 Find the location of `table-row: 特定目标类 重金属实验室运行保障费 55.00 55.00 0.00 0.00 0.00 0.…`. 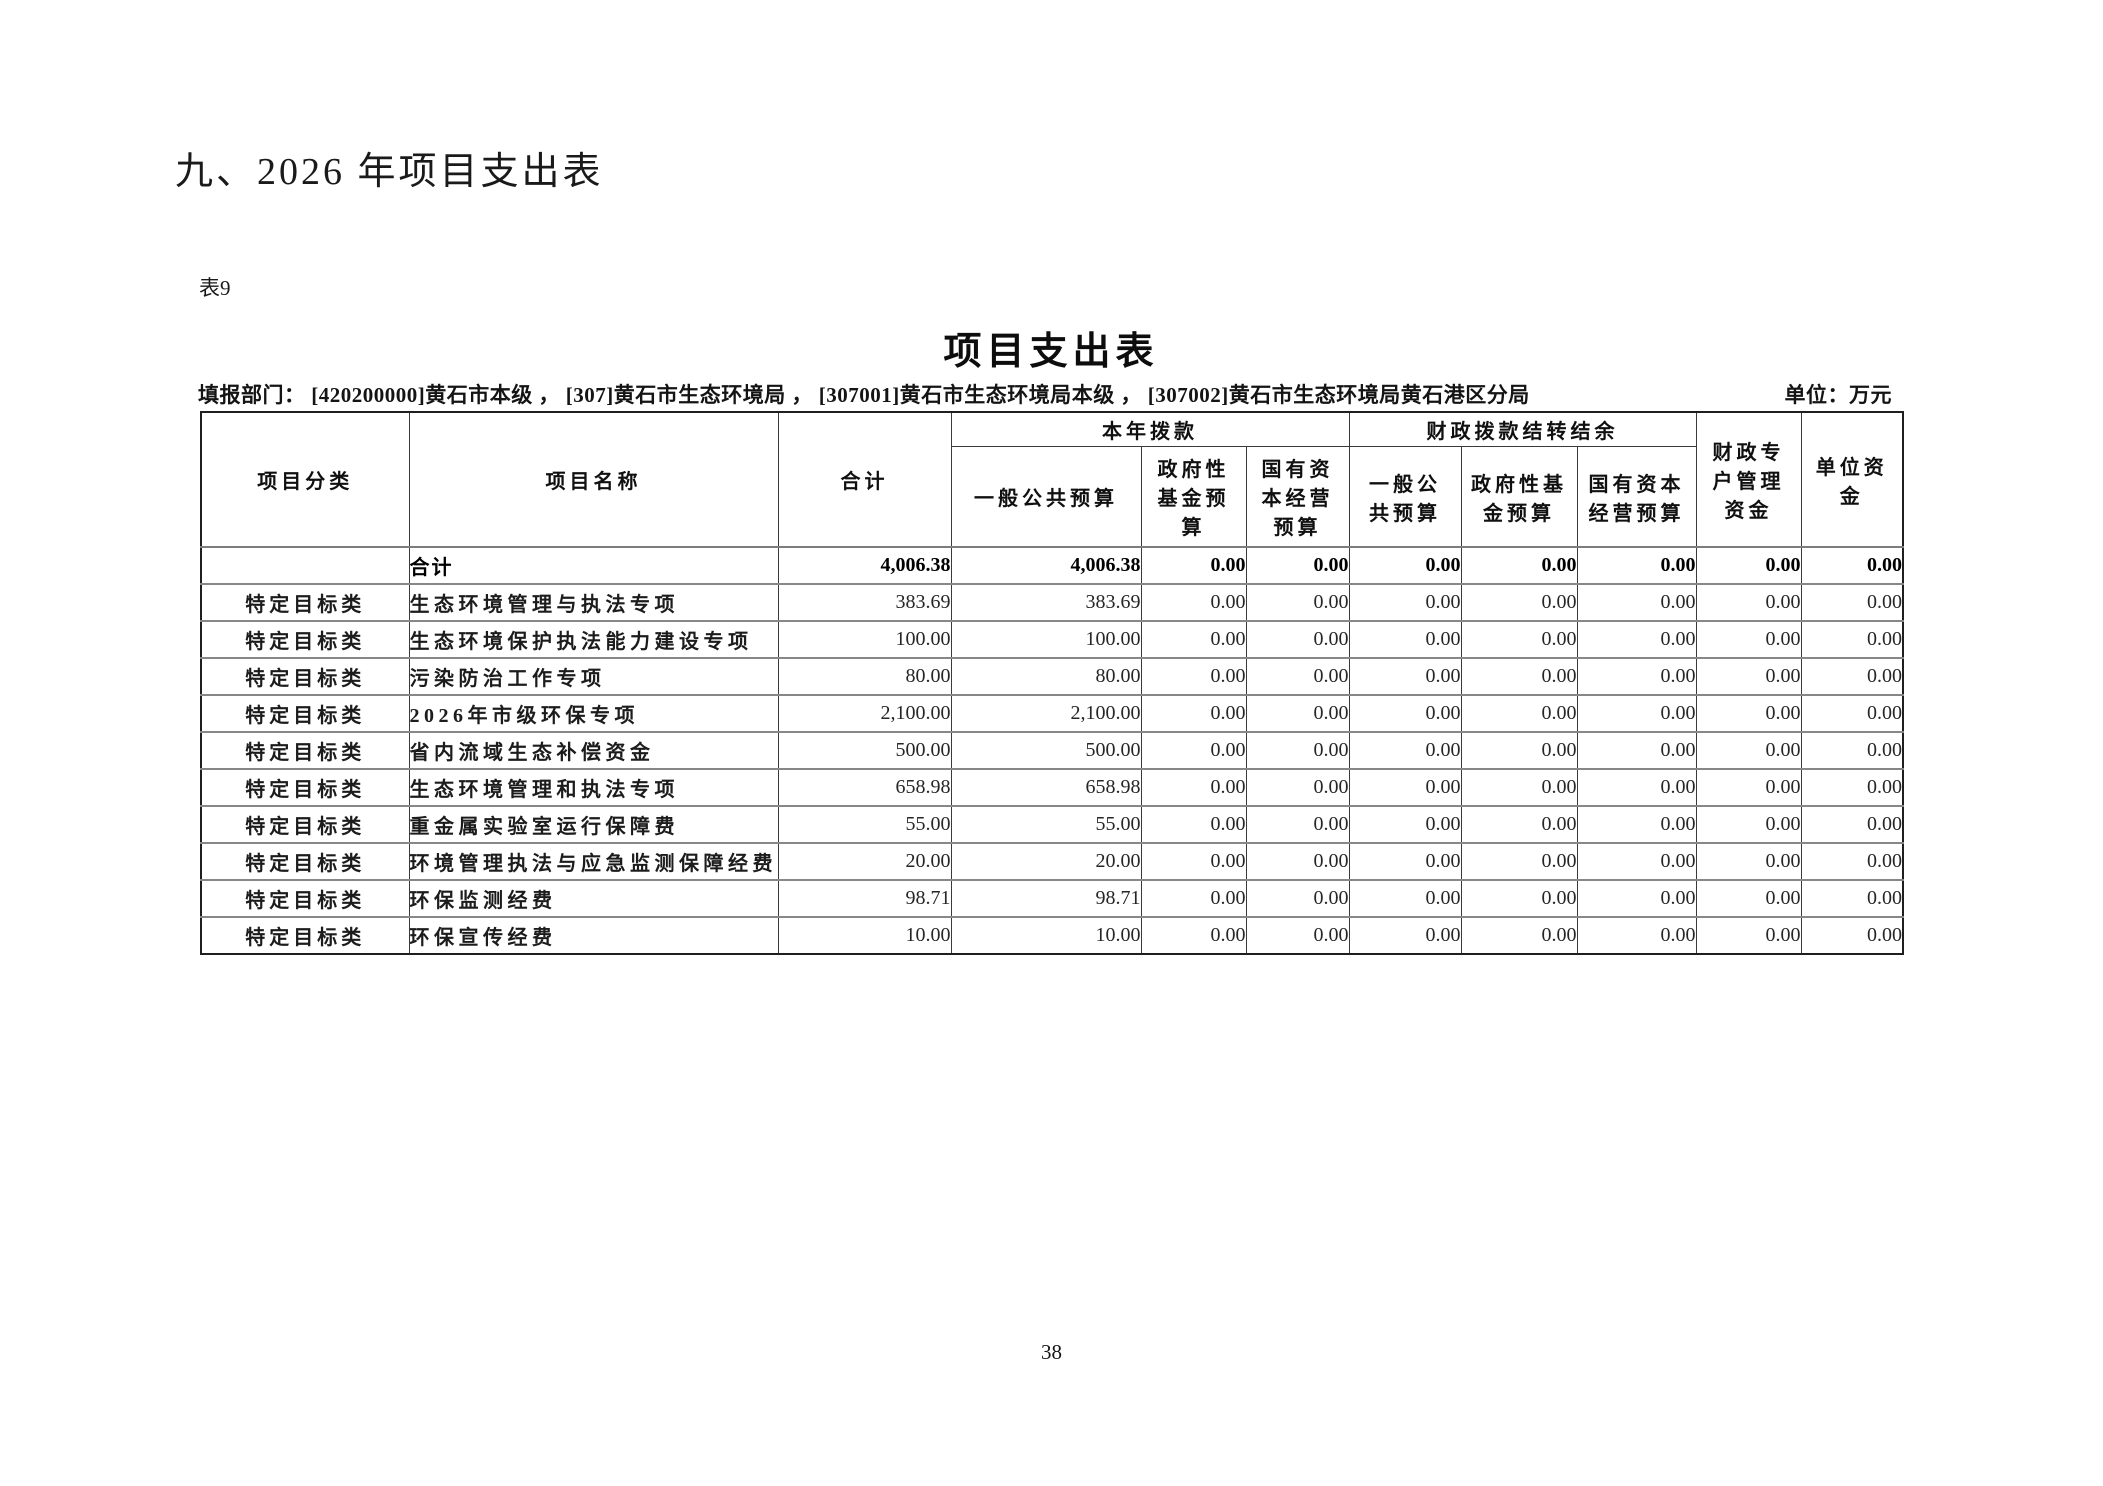

table-row: 特定目标类 重金属实验室运行保障费 55.00 55.00 0.00 0.00 0.00 0.… is located at coordinates (1052, 824).